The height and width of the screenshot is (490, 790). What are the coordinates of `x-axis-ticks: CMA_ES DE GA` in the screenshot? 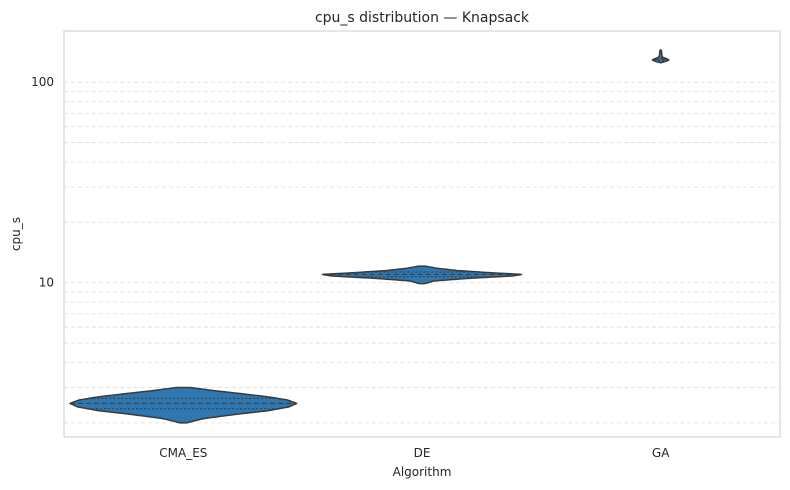 It's located at (414, 453).